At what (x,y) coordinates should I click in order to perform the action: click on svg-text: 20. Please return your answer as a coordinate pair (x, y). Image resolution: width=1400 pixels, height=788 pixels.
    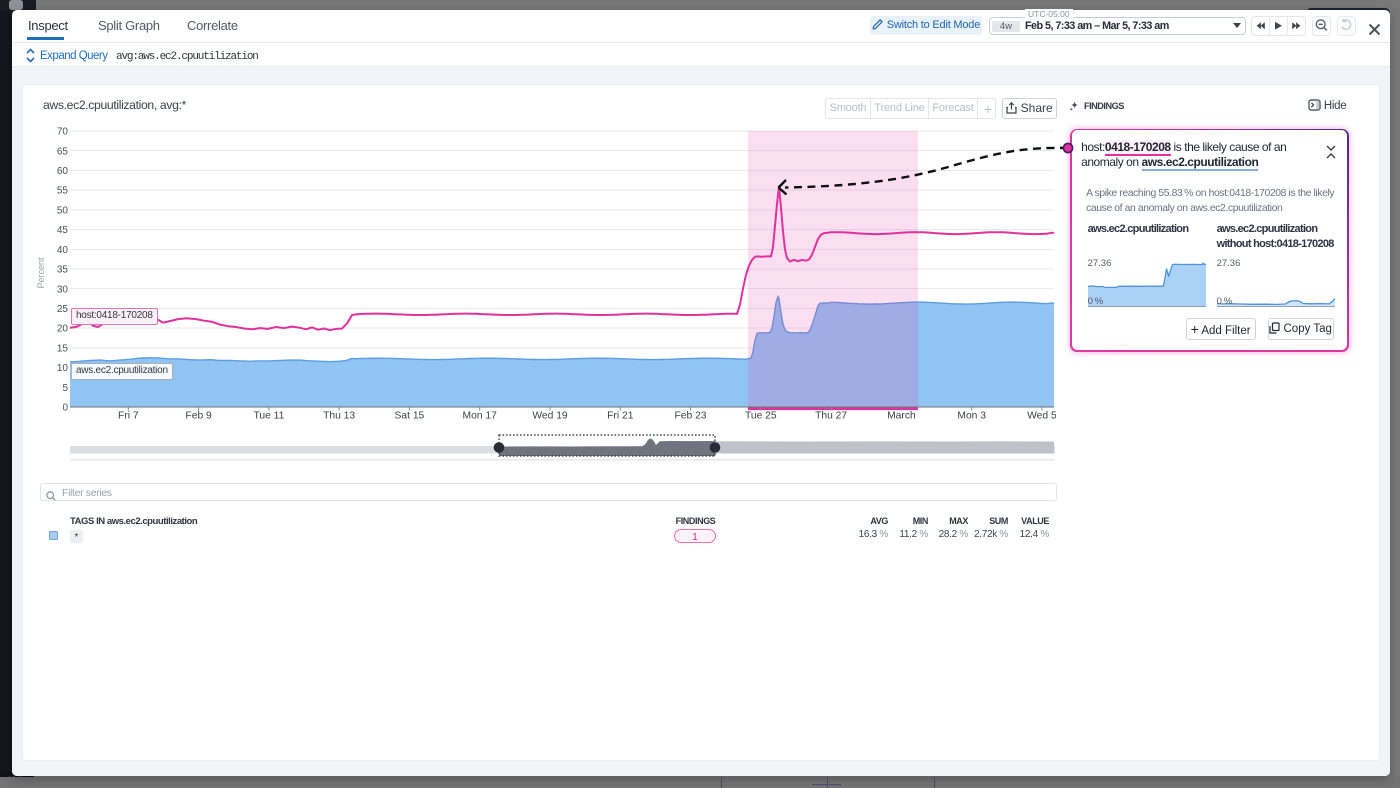
    Looking at the image, I should click on (63, 329).